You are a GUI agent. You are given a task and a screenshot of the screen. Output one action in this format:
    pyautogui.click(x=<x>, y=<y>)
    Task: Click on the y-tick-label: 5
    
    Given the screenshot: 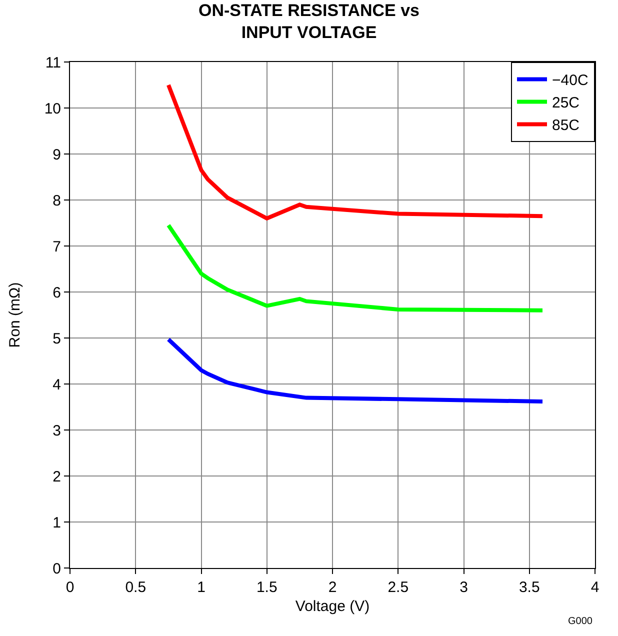 What is the action you would take?
    pyautogui.click(x=56, y=339)
    